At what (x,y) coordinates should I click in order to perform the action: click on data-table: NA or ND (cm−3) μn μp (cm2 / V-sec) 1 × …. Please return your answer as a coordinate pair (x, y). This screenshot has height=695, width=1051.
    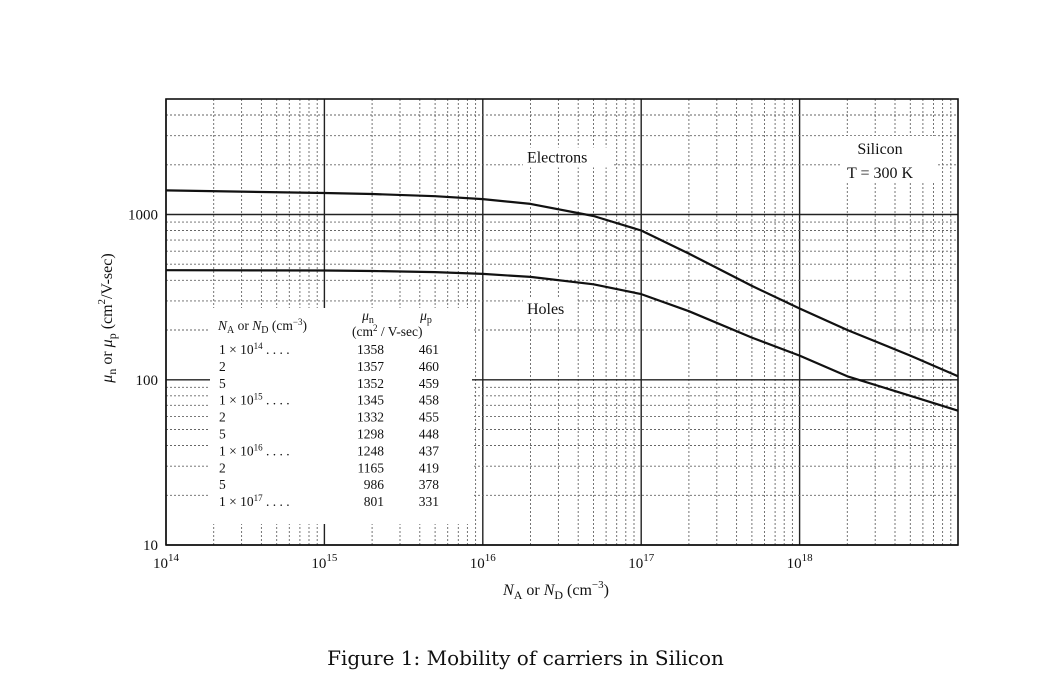
    Looking at the image, I should click on (328, 408).